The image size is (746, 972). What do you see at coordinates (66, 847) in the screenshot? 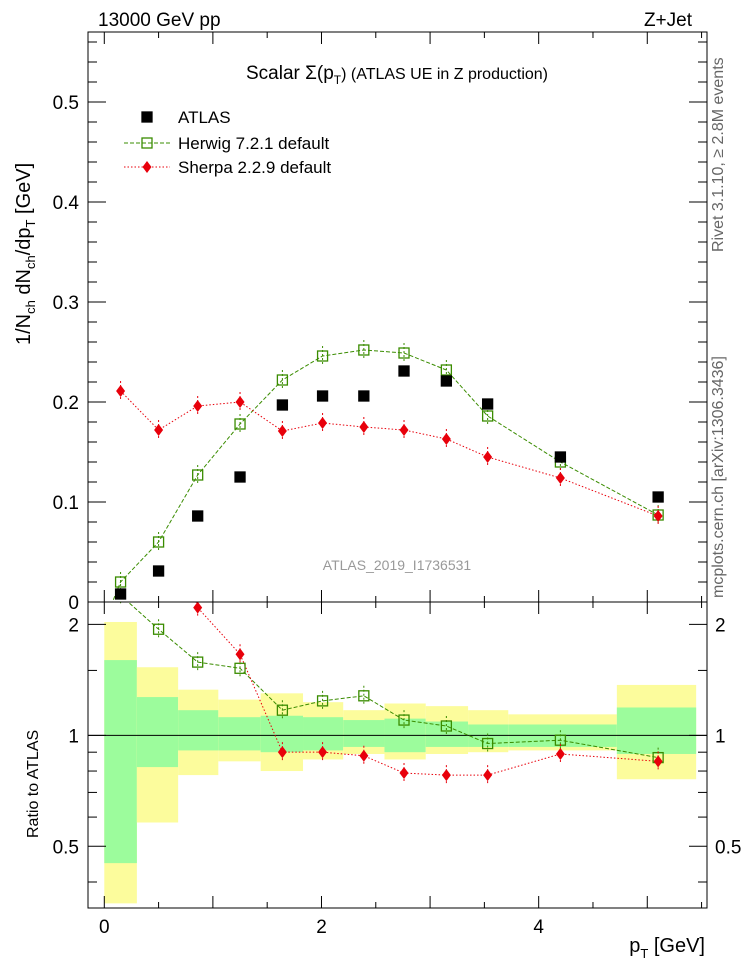
I see `ratio-y-tick-label: 0.5` at bounding box center [66, 847].